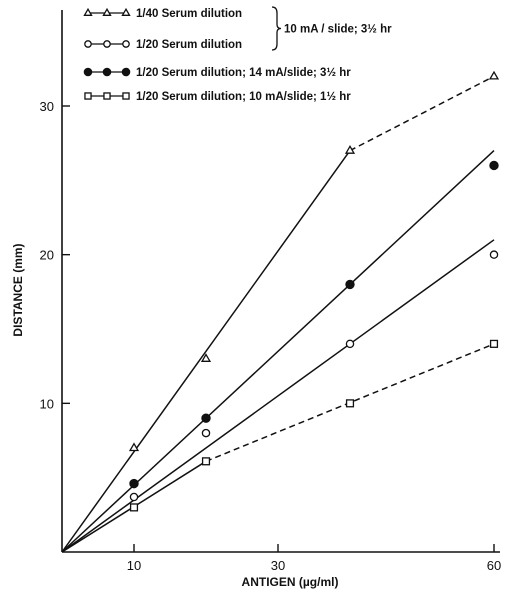 The image size is (506, 593). I want to click on legend-brace-label: 10 mA / slide; 3½ hr, so click(338, 30).